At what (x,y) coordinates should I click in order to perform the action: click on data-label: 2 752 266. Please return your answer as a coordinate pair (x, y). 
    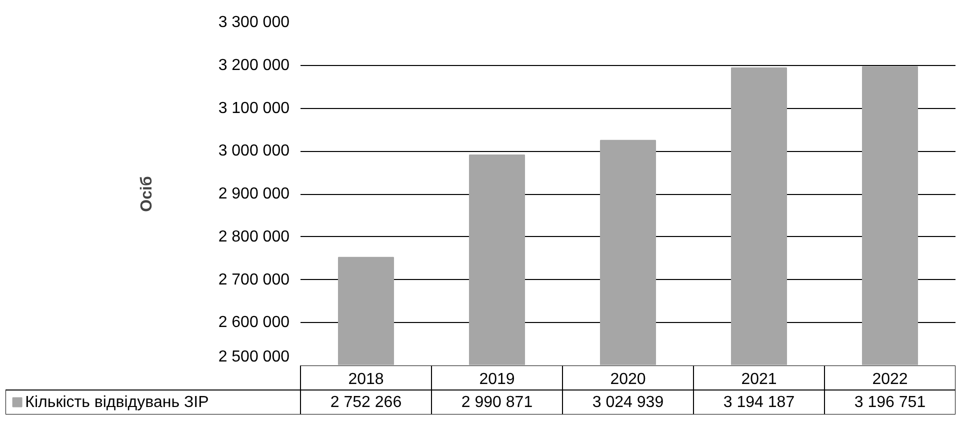
    Looking at the image, I should click on (366, 402).